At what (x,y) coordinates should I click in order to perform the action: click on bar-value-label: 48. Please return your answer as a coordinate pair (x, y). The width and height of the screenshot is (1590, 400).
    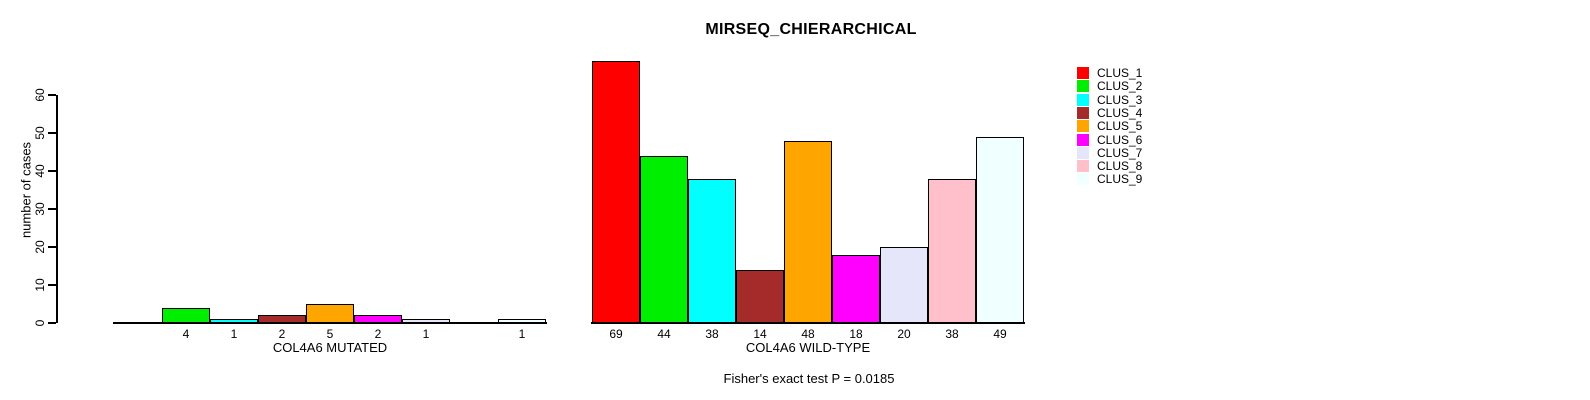
    Looking at the image, I should click on (808, 334).